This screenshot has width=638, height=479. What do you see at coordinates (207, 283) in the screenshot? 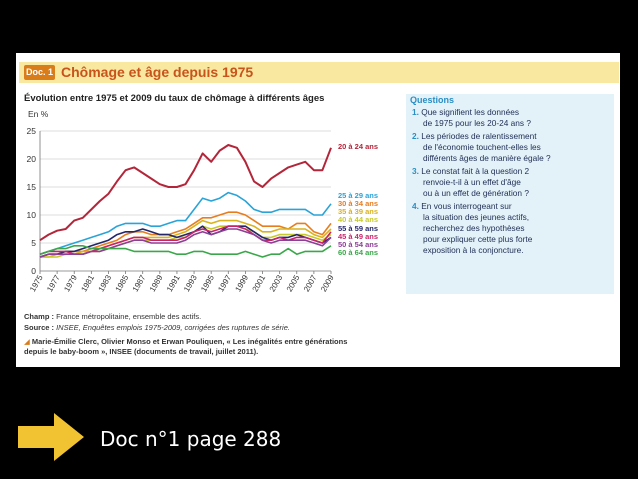
I see `x-tick-label: 1995` at bounding box center [207, 283].